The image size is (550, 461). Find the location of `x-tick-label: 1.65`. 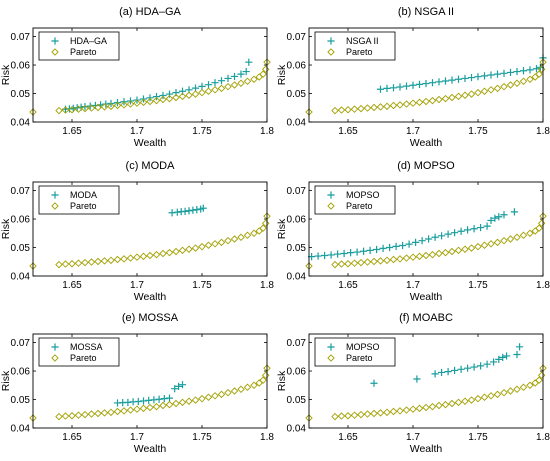

x-tick-label: 1.65 is located at coordinates (348, 437).